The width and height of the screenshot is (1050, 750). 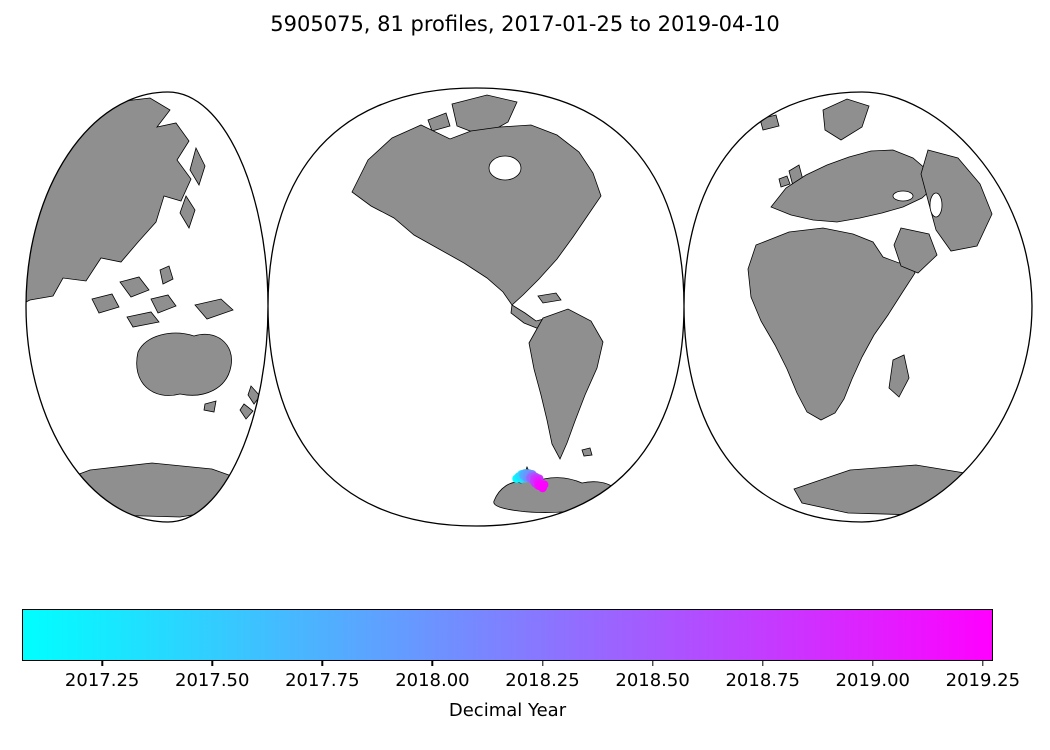 What do you see at coordinates (143, 319) in the screenshot?
I see `landmass-java` at bounding box center [143, 319].